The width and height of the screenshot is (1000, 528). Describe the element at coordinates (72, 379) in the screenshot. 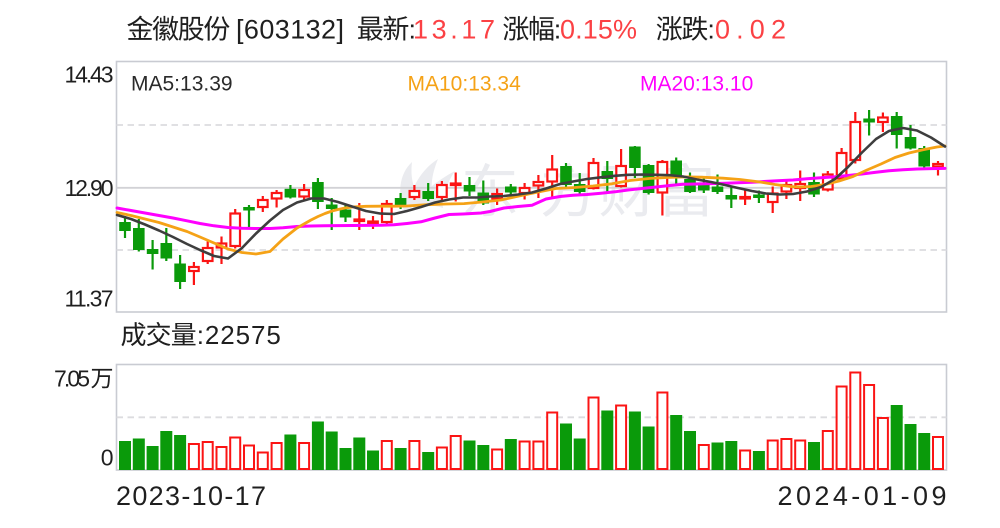

I see `svg-text: 7.05` at that location.